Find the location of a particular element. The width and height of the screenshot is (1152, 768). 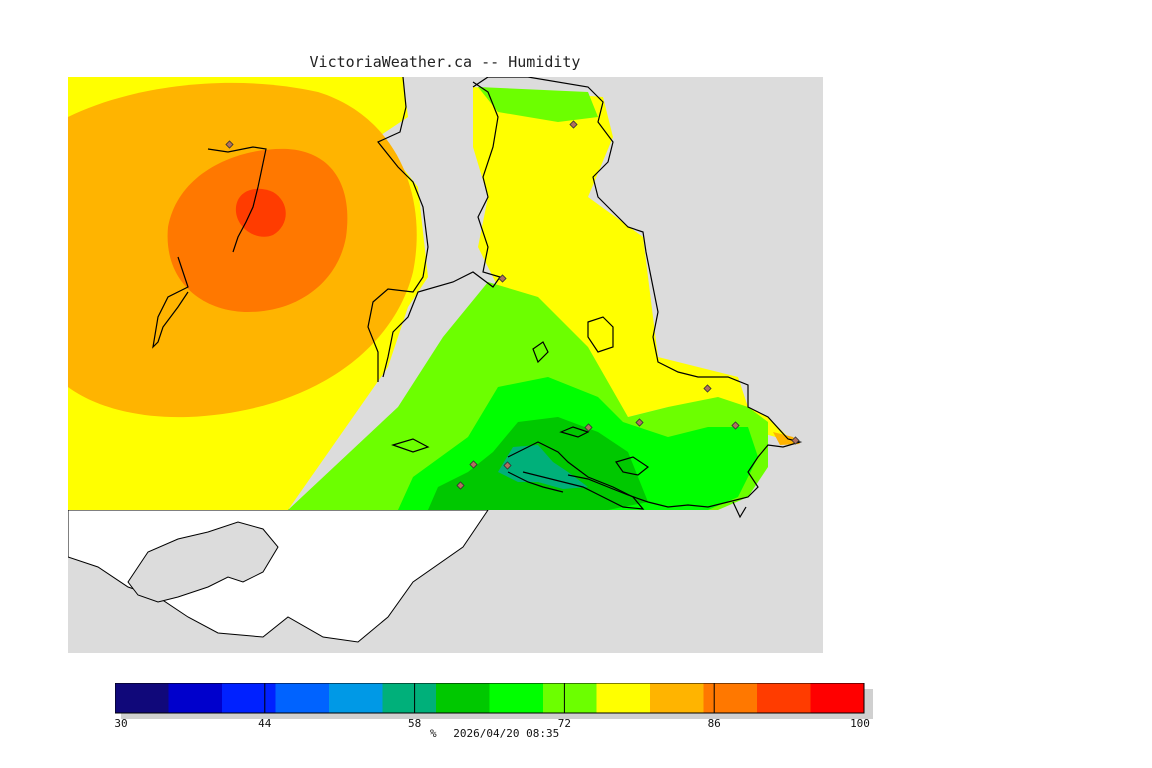

footer: % 2026/04/20 08:35 is located at coordinates (499, 733).